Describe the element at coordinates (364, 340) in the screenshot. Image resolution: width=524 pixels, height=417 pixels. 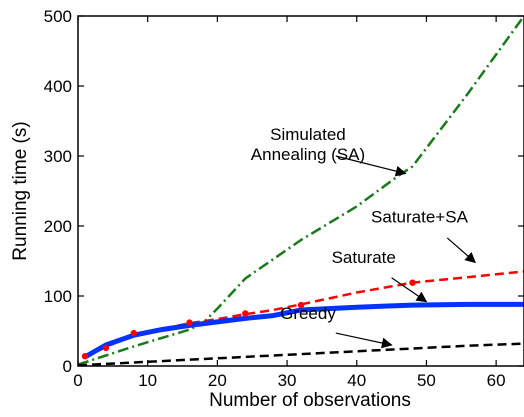
I see `annotation-arrow-greedy` at that location.